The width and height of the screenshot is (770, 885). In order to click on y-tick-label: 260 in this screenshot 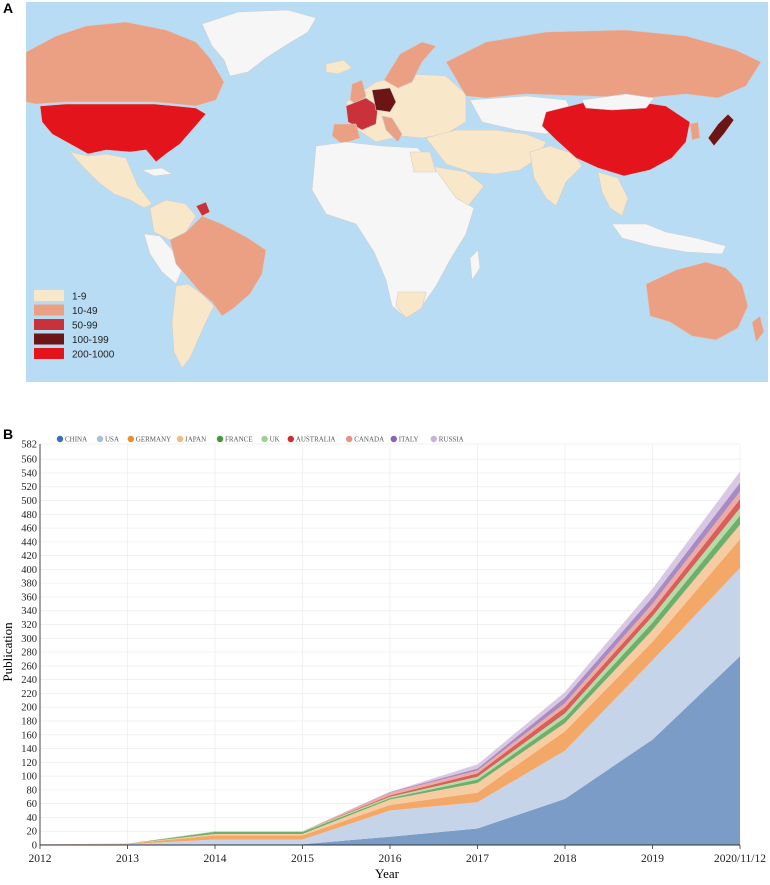, I will do `click(29, 666)`.